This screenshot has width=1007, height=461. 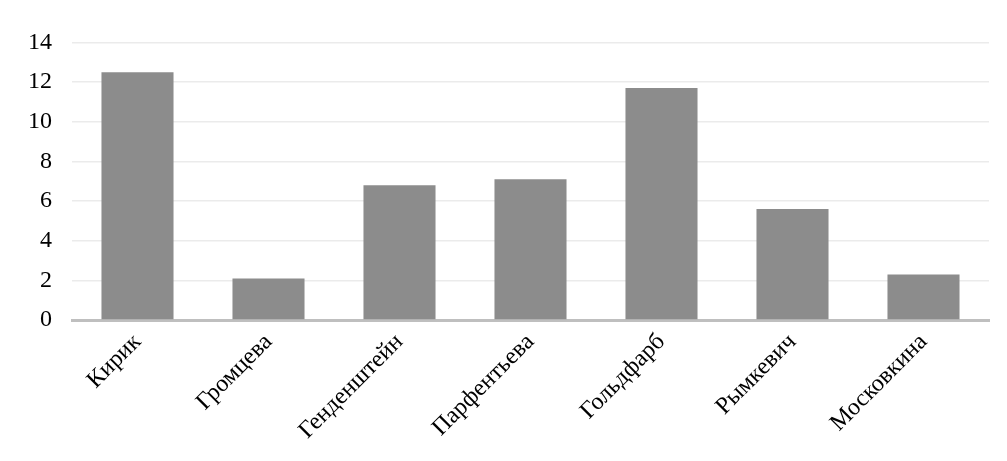 What do you see at coordinates (46, 159) in the screenshot?
I see `y-tick-label: 8` at bounding box center [46, 159].